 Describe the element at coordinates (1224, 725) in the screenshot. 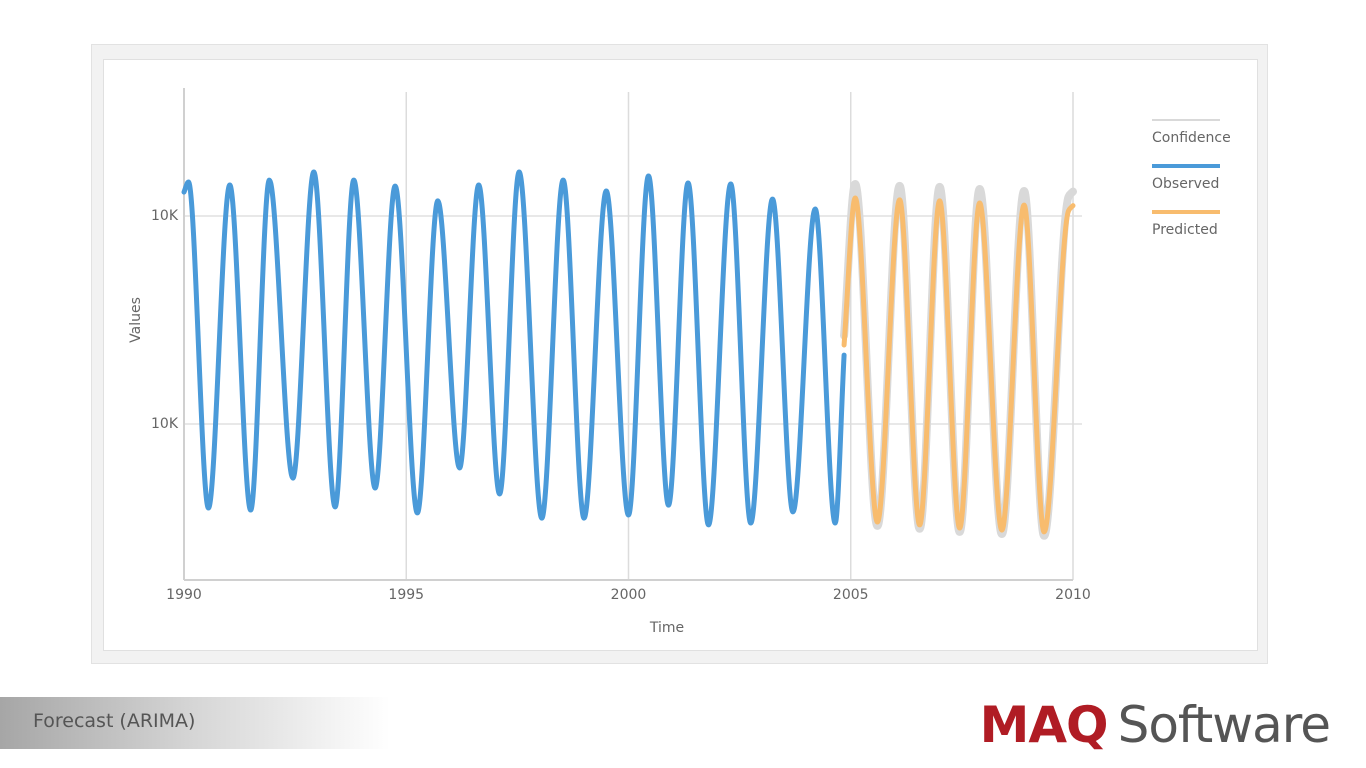

I see `brand-name: Software` at that location.